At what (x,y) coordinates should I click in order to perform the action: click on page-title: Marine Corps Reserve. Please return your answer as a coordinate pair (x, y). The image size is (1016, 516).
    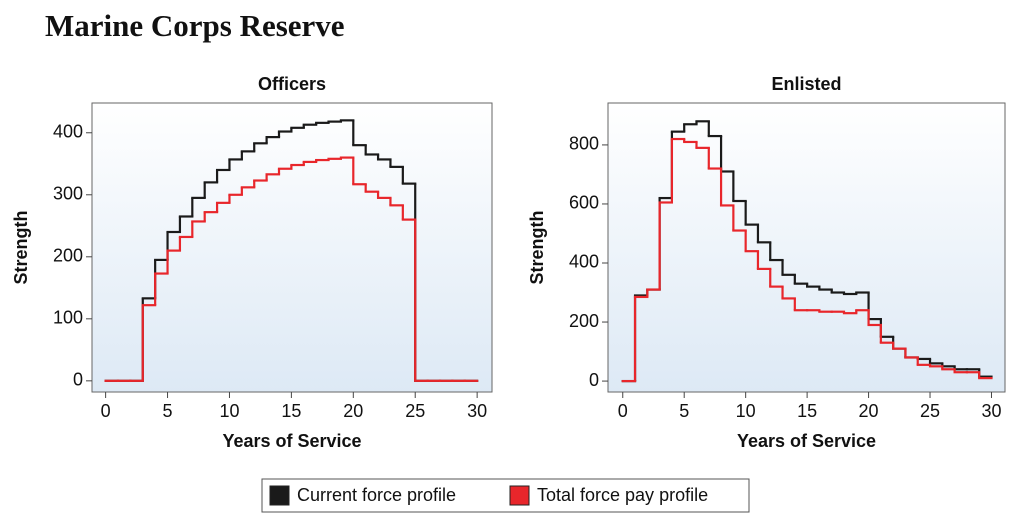
    Looking at the image, I should click on (195, 25).